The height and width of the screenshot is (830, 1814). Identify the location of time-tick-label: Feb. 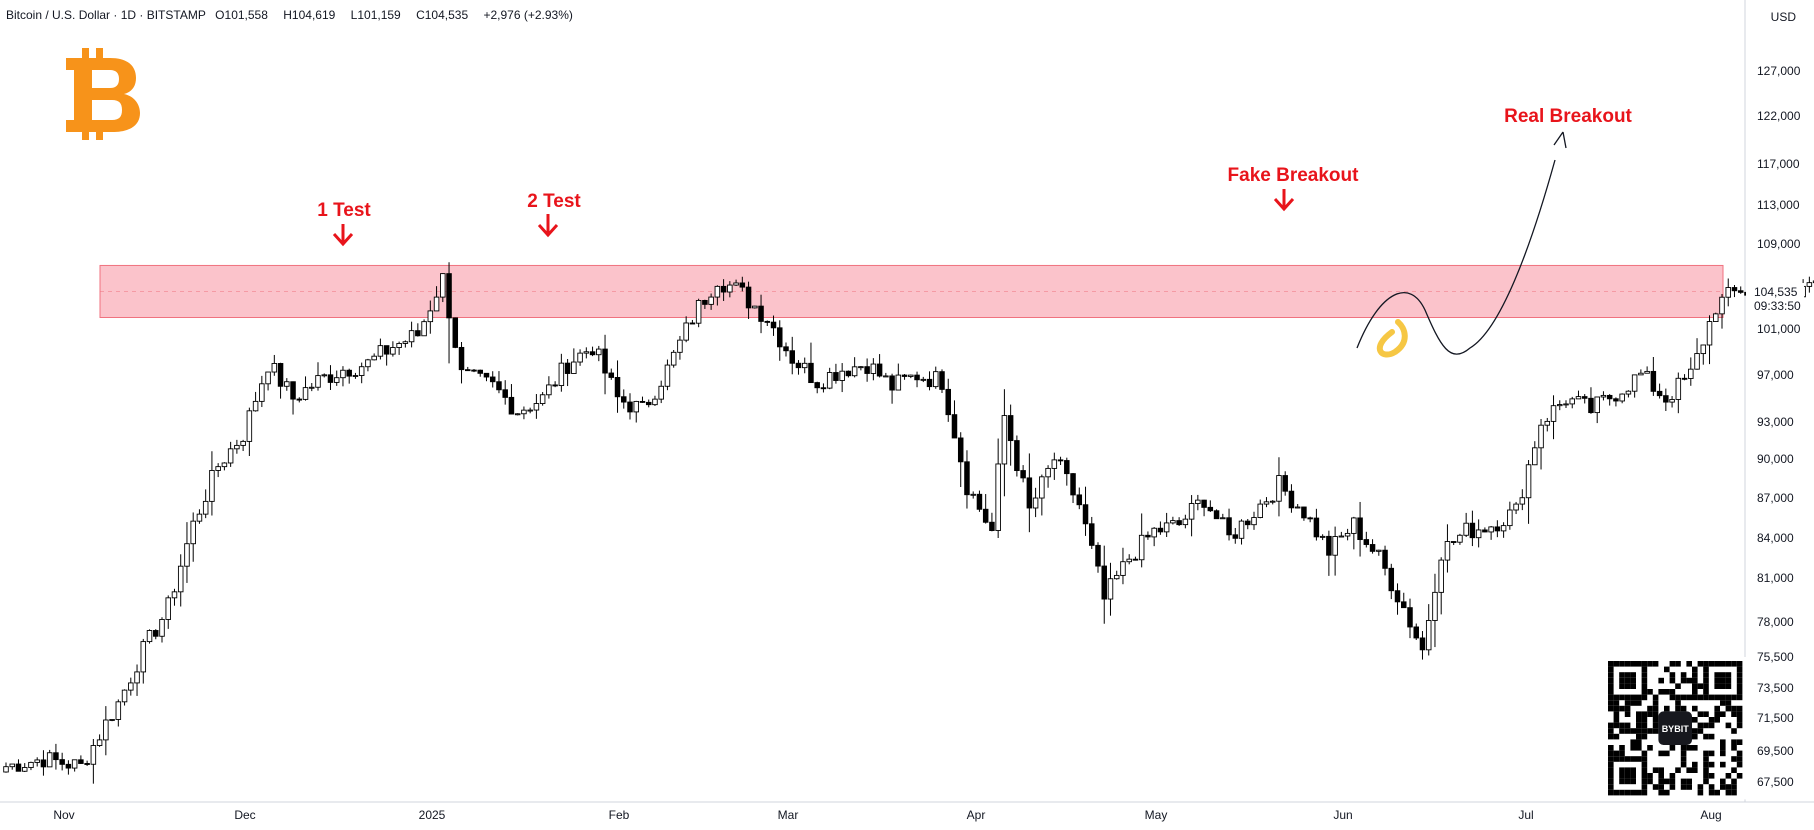
(619, 815).